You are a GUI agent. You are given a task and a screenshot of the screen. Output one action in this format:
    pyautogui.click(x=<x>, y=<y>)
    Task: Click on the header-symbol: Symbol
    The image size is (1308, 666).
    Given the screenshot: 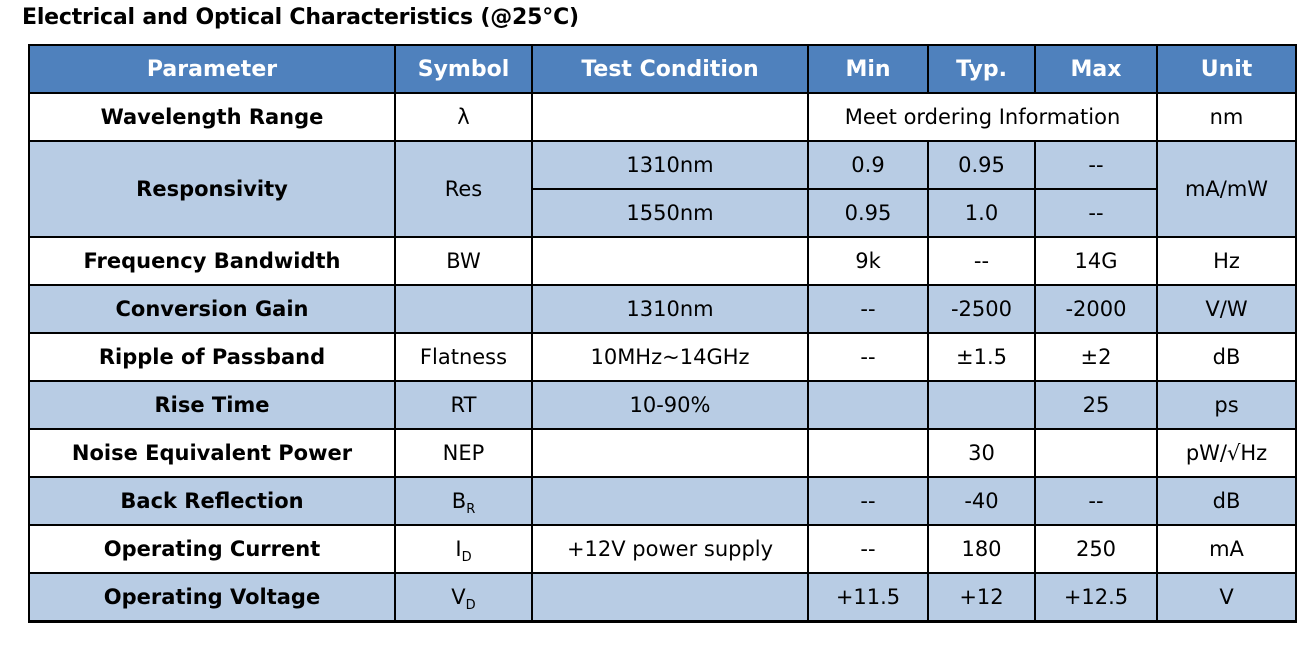 What is the action you would take?
    pyautogui.click(x=463, y=69)
    